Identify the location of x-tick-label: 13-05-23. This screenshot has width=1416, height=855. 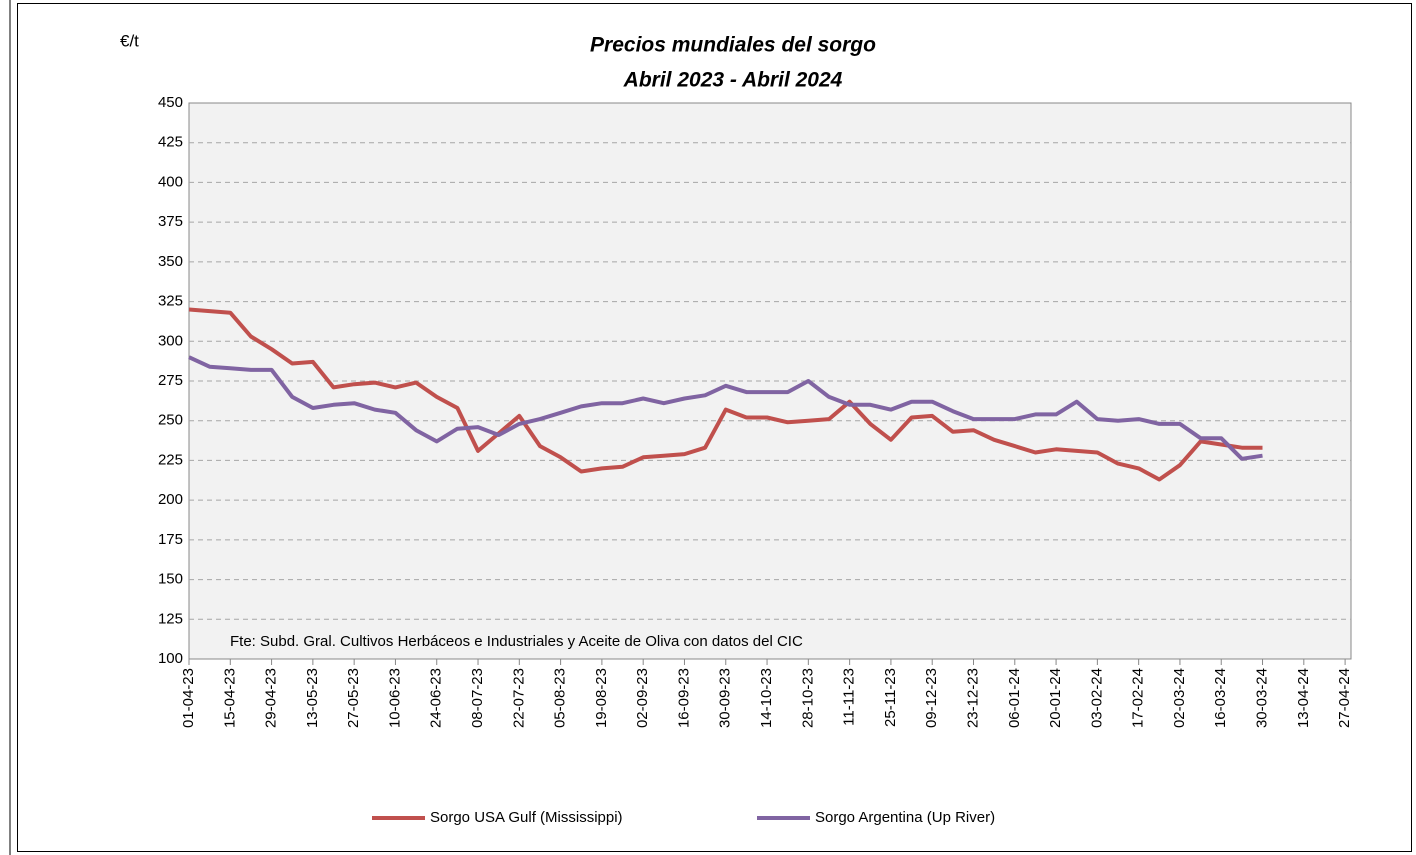
(312, 698).